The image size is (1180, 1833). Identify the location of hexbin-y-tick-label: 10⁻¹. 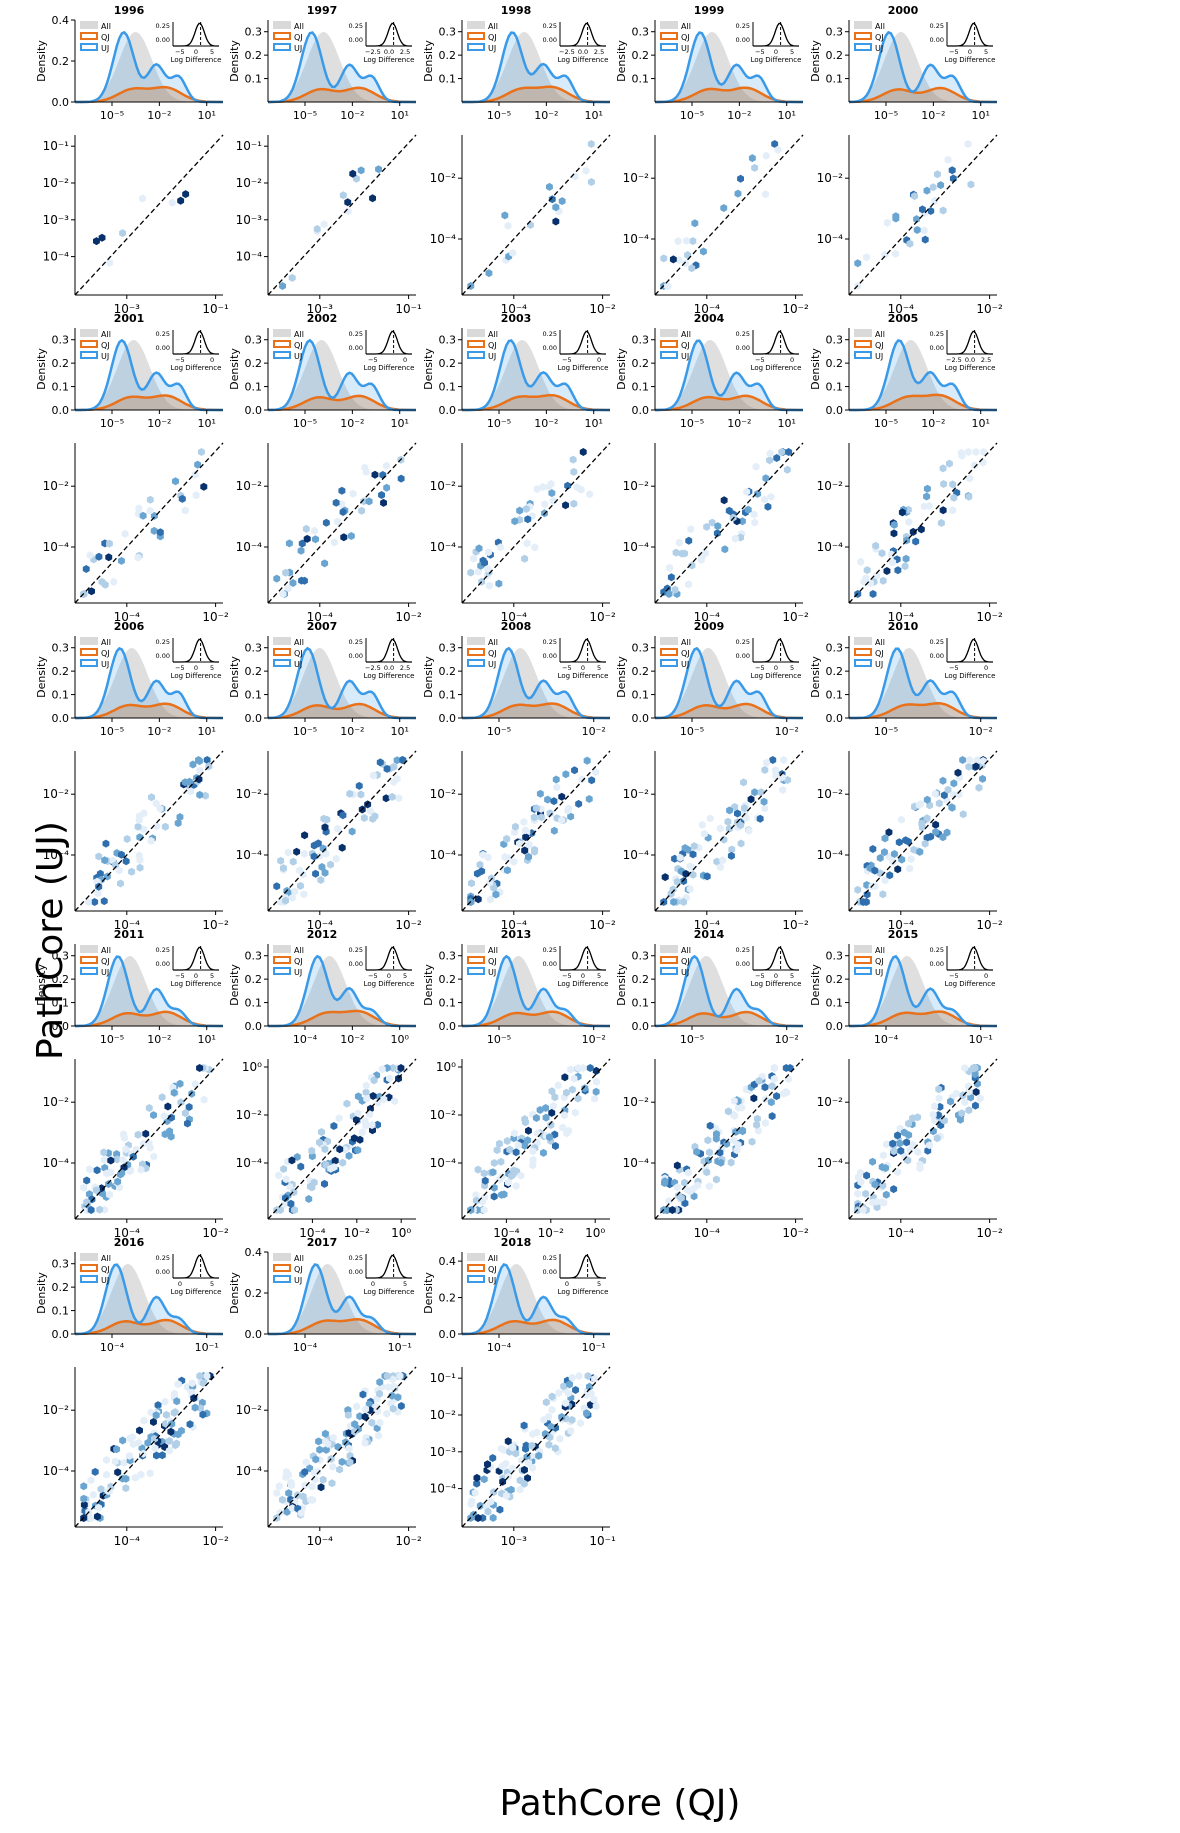
(56, 146).